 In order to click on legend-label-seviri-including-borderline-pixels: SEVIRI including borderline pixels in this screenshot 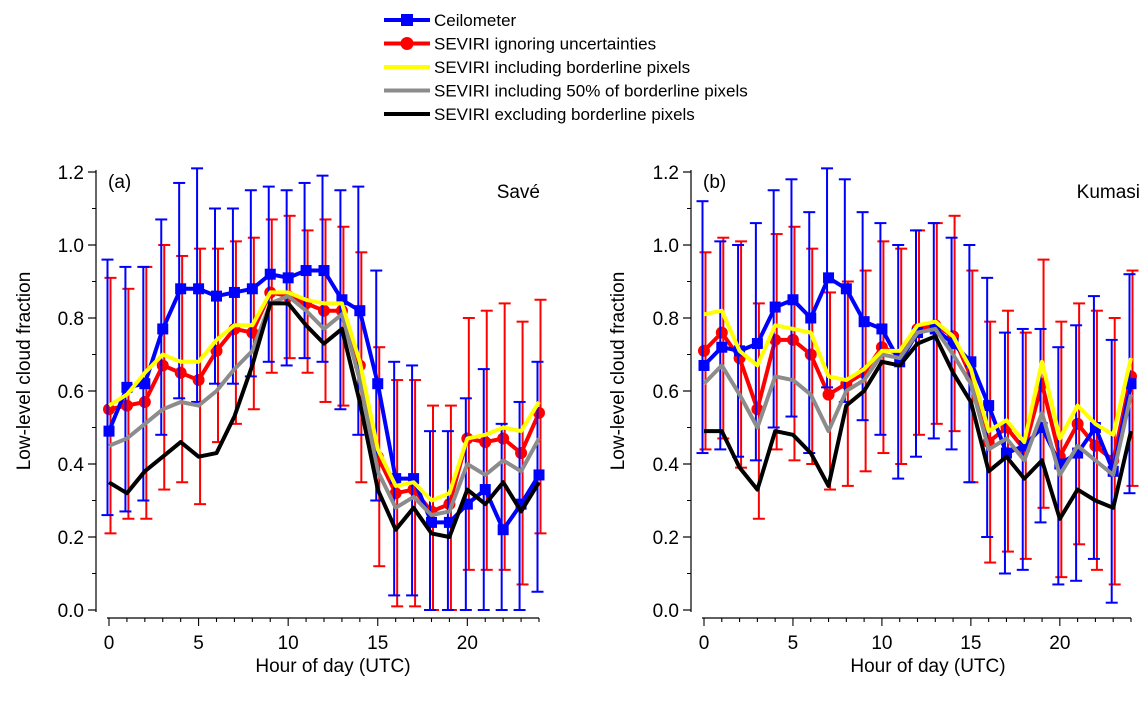, I will do `click(562, 67)`.